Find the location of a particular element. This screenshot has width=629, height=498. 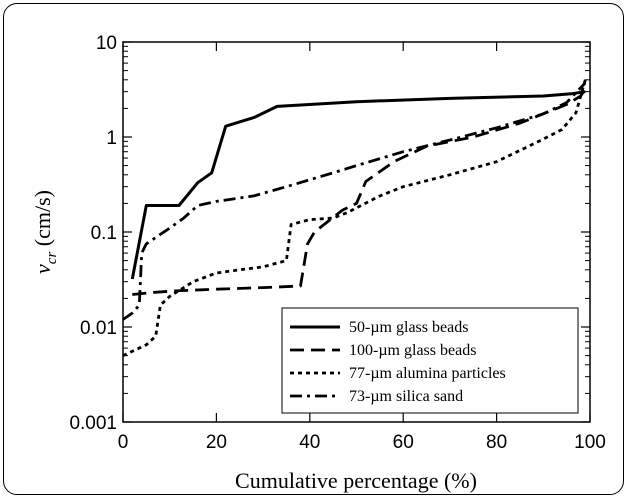

y-tick-label: 0.01 is located at coordinates (98, 328).